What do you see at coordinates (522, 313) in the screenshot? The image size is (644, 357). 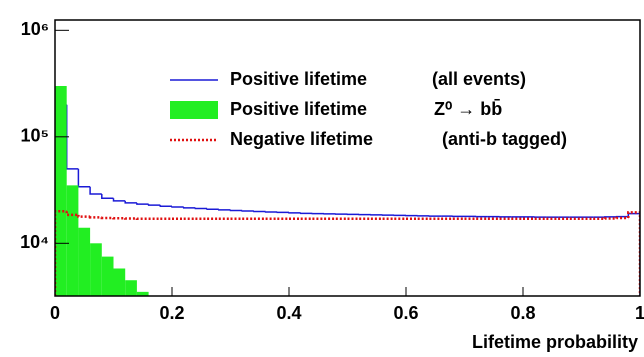 I see `x-tick-label: 0.8` at bounding box center [522, 313].